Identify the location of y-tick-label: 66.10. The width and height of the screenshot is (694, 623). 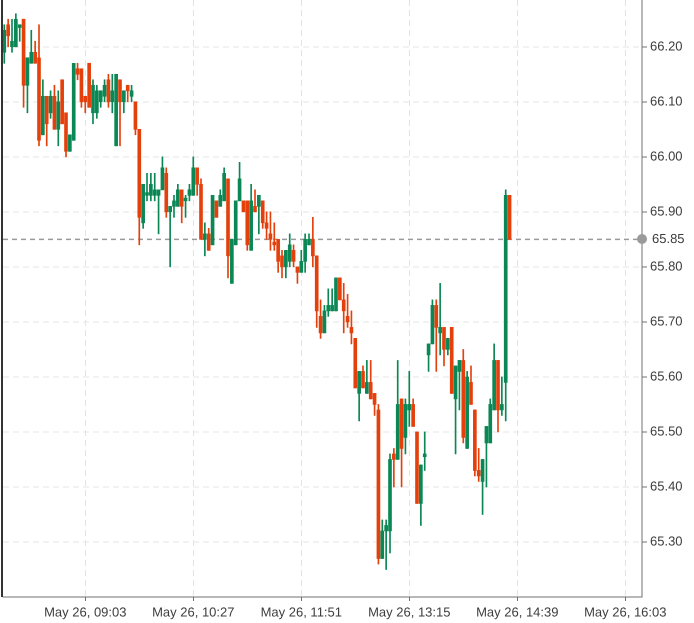
(666, 100).